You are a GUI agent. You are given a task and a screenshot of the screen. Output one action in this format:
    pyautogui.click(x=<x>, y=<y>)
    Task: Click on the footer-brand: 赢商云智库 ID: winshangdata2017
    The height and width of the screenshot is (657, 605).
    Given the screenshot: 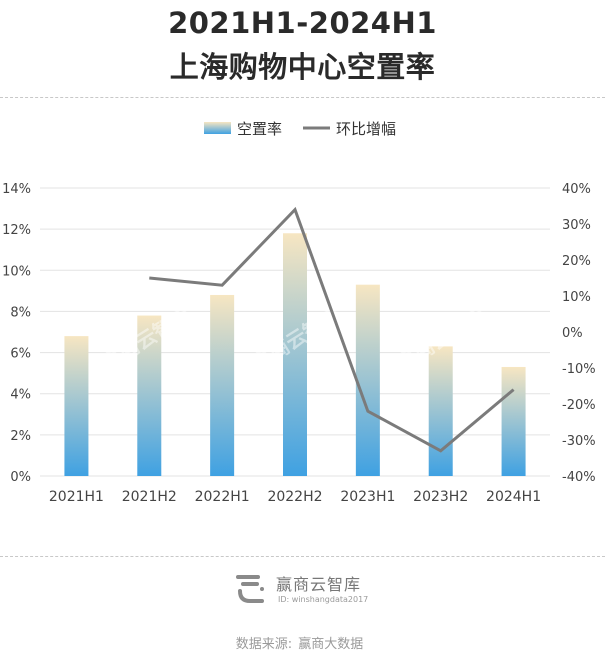 What is the action you would take?
    pyautogui.click(x=319, y=589)
    